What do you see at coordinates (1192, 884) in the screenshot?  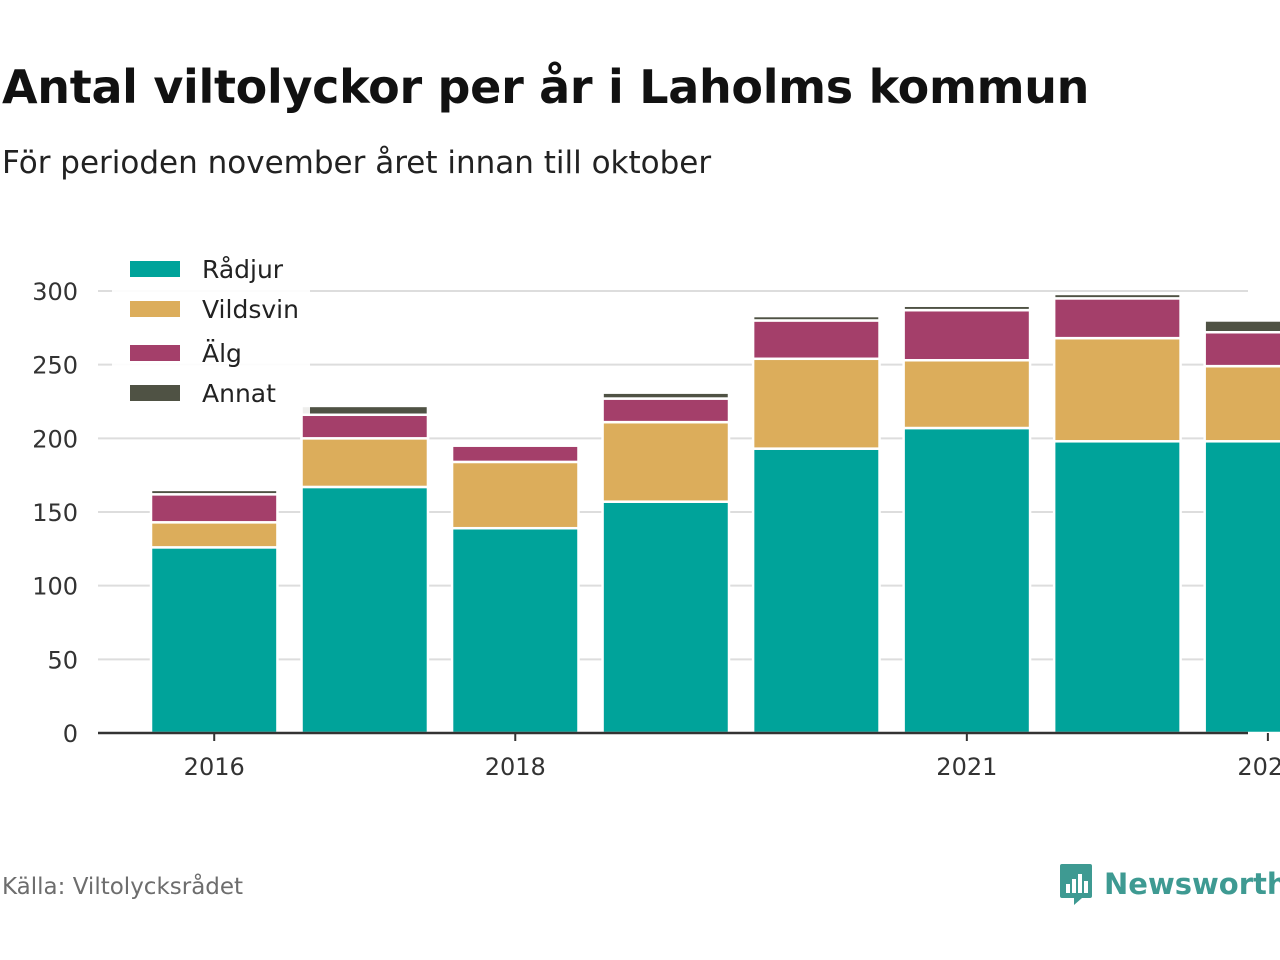 I see `brand-name: Newsworthy` at bounding box center [1192, 884].